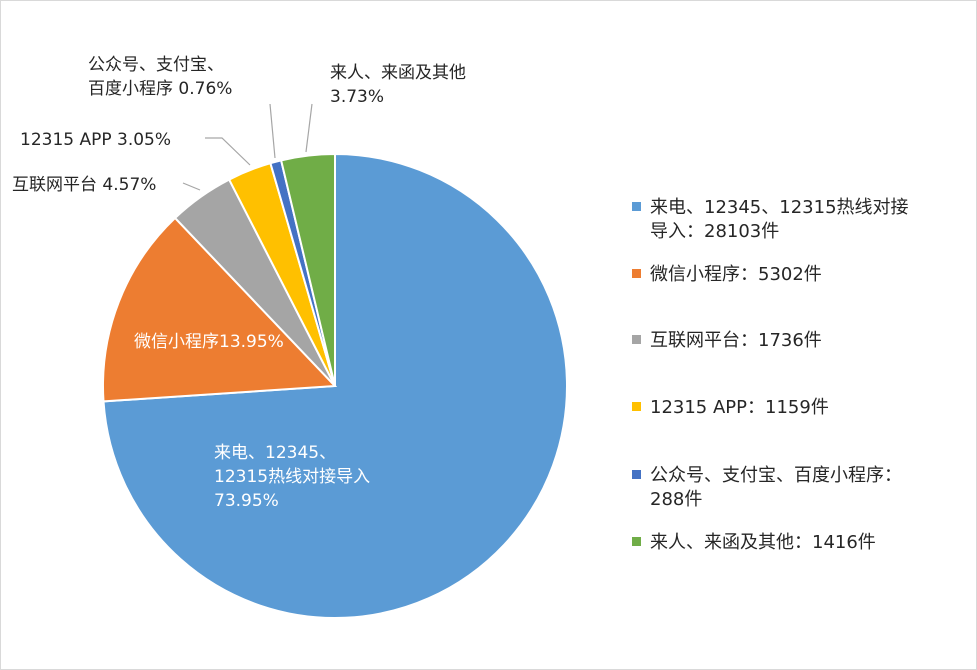  What do you see at coordinates (84, 185) in the screenshot?
I see `data-label-2: 互联网平台 4.57%` at bounding box center [84, 185].